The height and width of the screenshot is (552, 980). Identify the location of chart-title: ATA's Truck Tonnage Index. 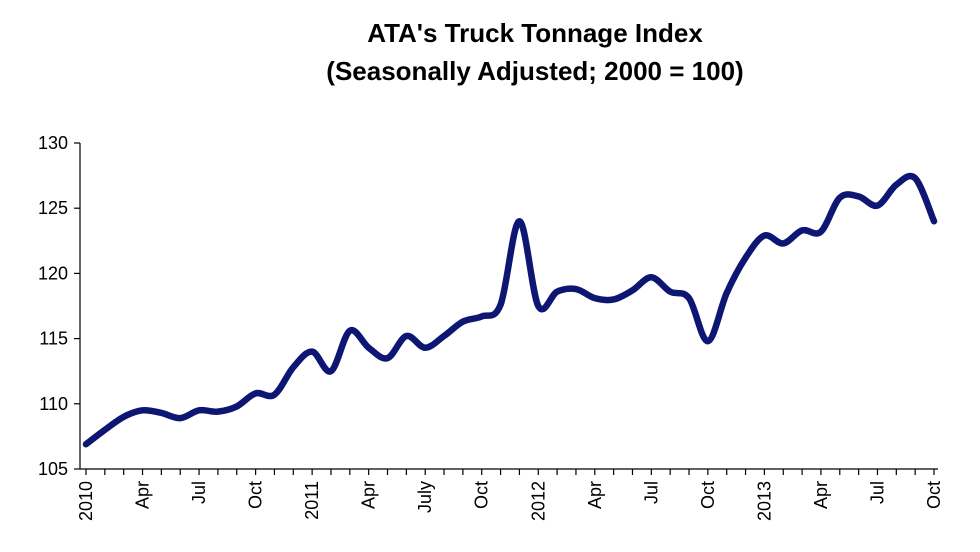
(535, 33).